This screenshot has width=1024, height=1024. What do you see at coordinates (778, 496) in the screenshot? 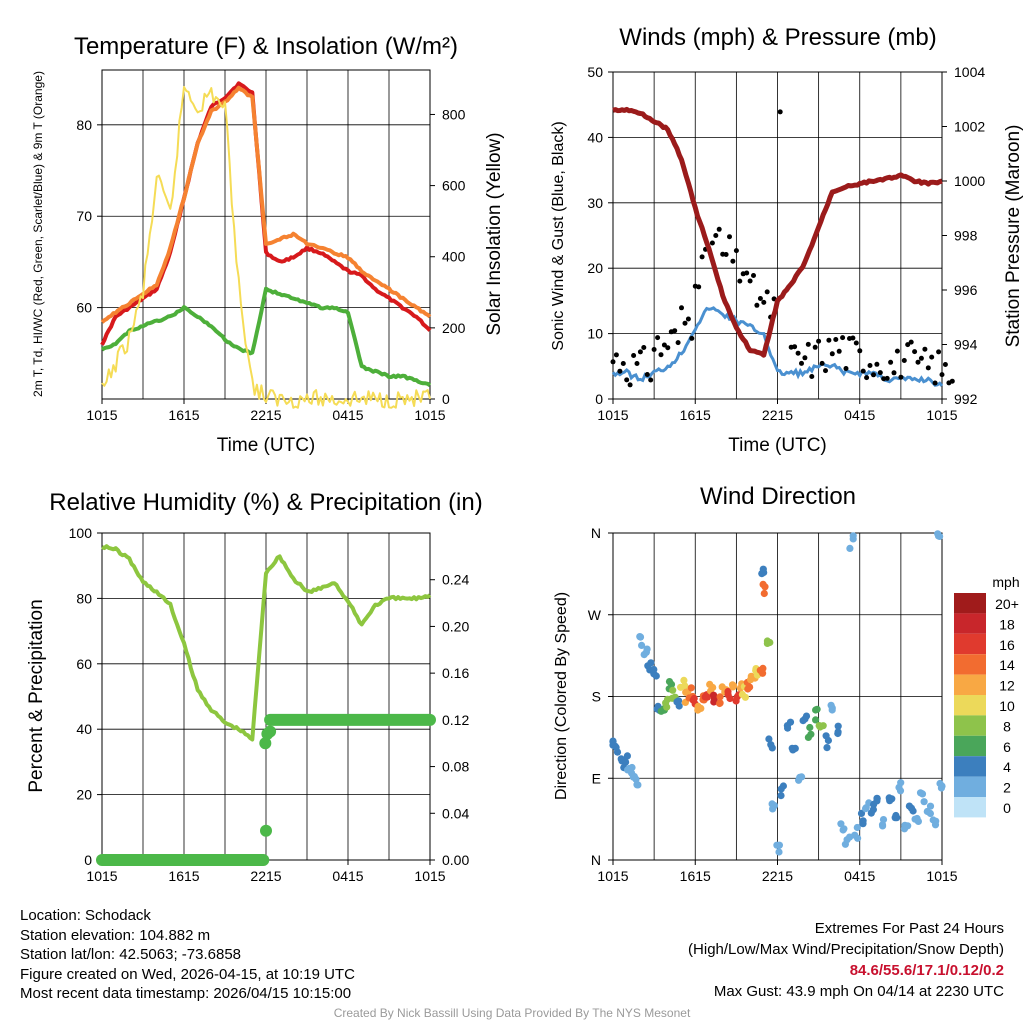
I see `chart-title: Wind Direction` at bounding box center [778, 496].